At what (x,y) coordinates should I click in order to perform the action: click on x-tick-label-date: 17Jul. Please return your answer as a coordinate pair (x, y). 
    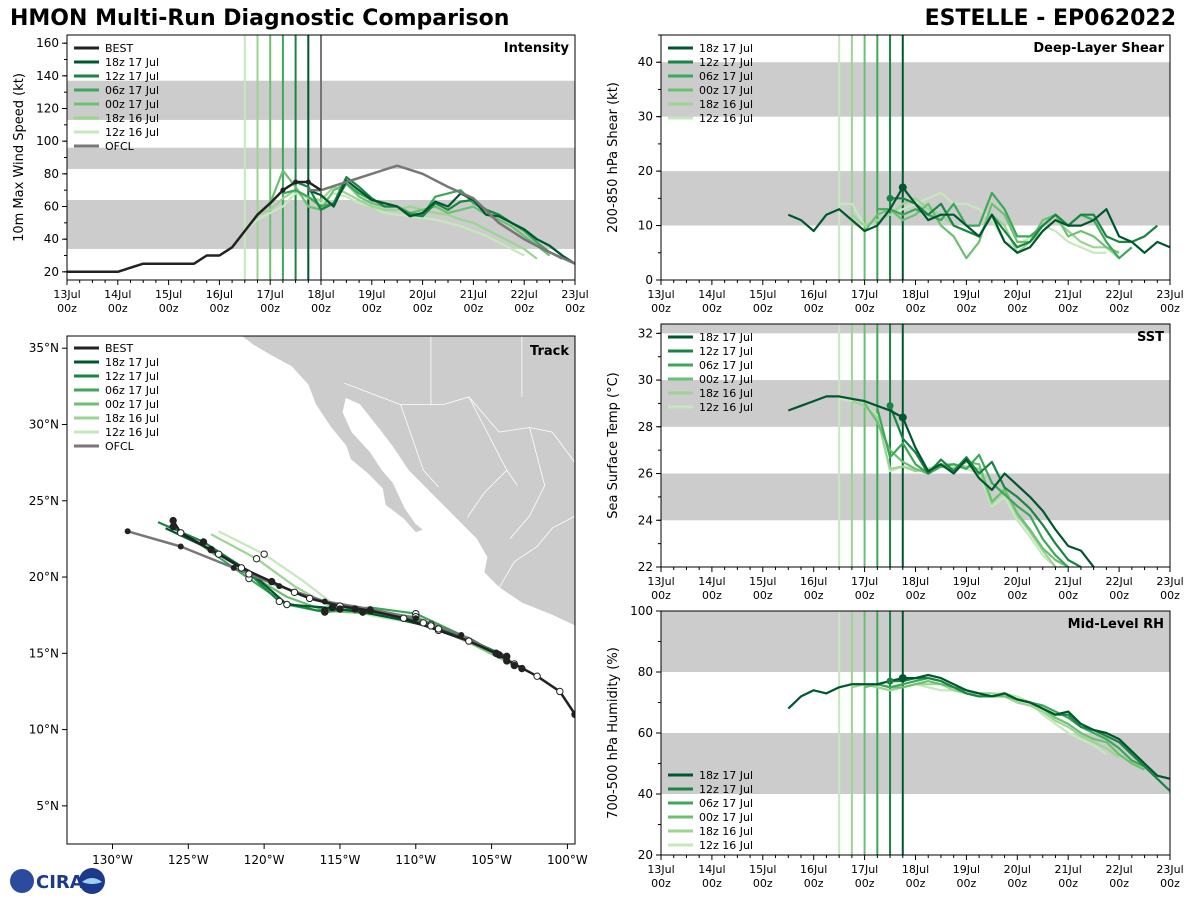
    Looking at the image, I should click on (864, 294).